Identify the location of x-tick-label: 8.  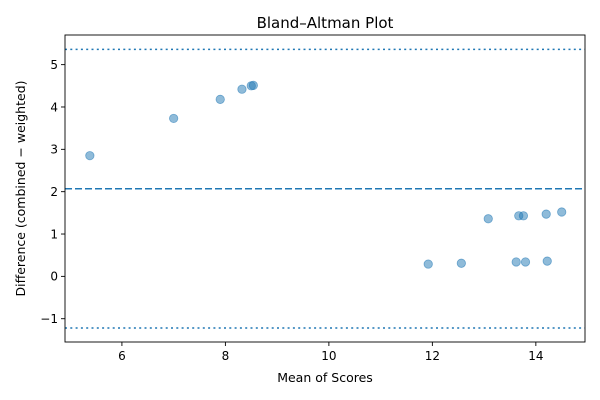
(226, 356).